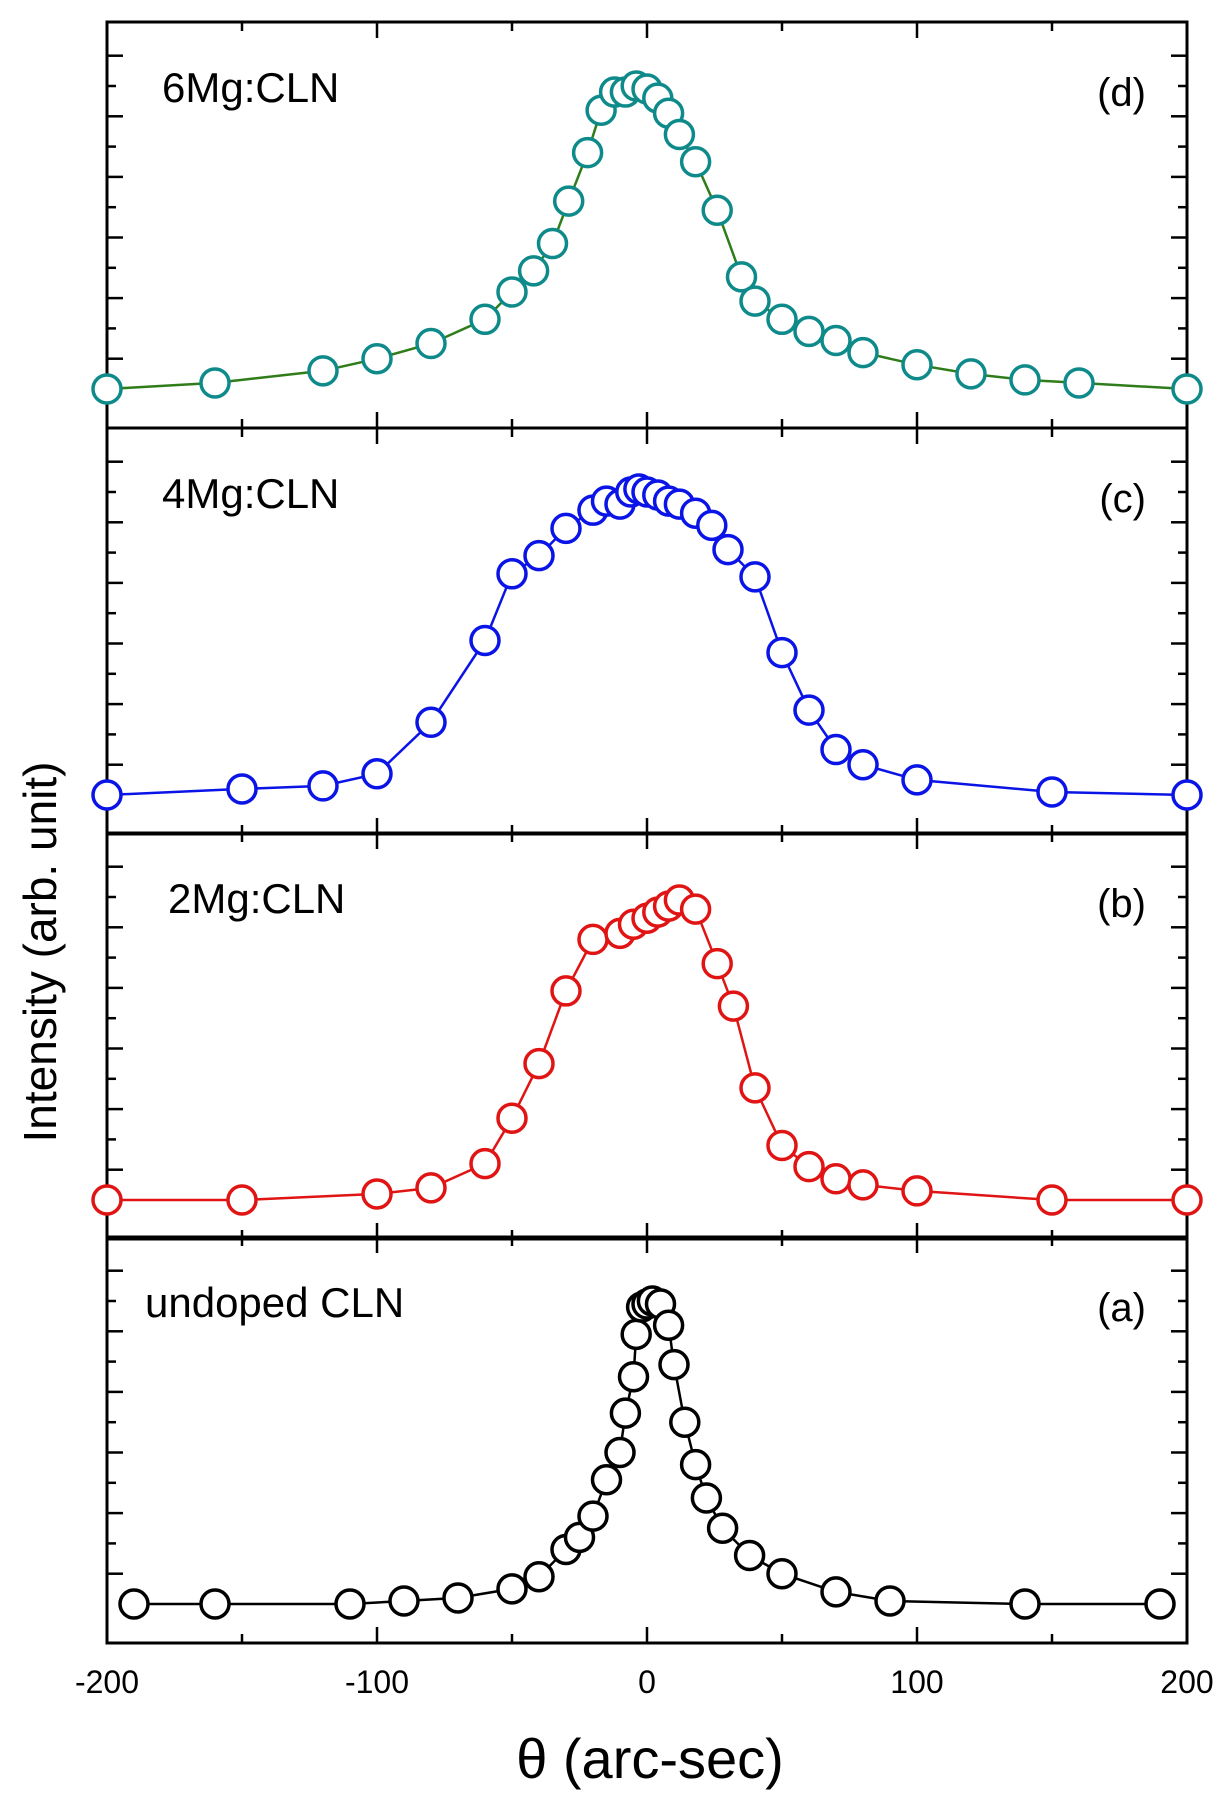  I want to click on panel-tag-a: (a), so click(1121, 1308).